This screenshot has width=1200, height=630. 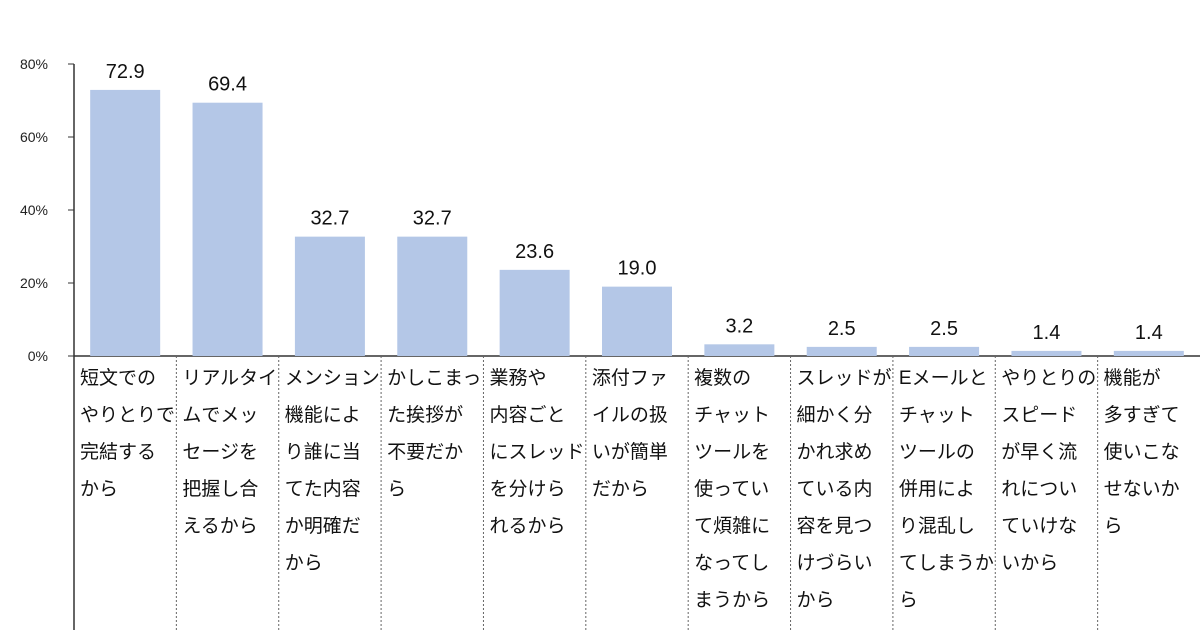 What do you see at coordinates (127, 415) in the screenshot?
I see `category-label-line: やりとりで` at bounding box center [127, 415].